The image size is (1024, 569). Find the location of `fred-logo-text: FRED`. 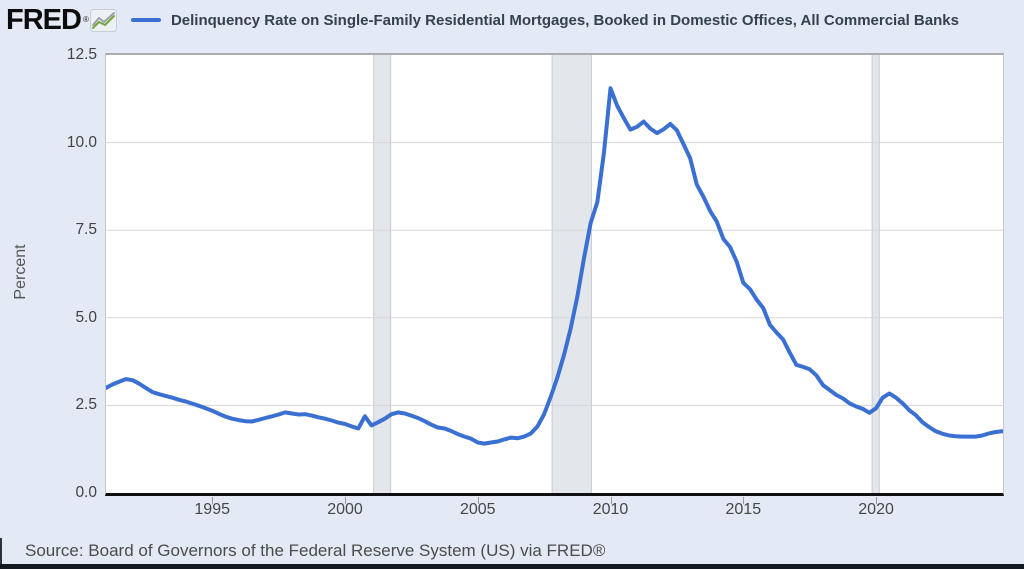

fred-logo-text: FRED is located at coordinates (44, 20).